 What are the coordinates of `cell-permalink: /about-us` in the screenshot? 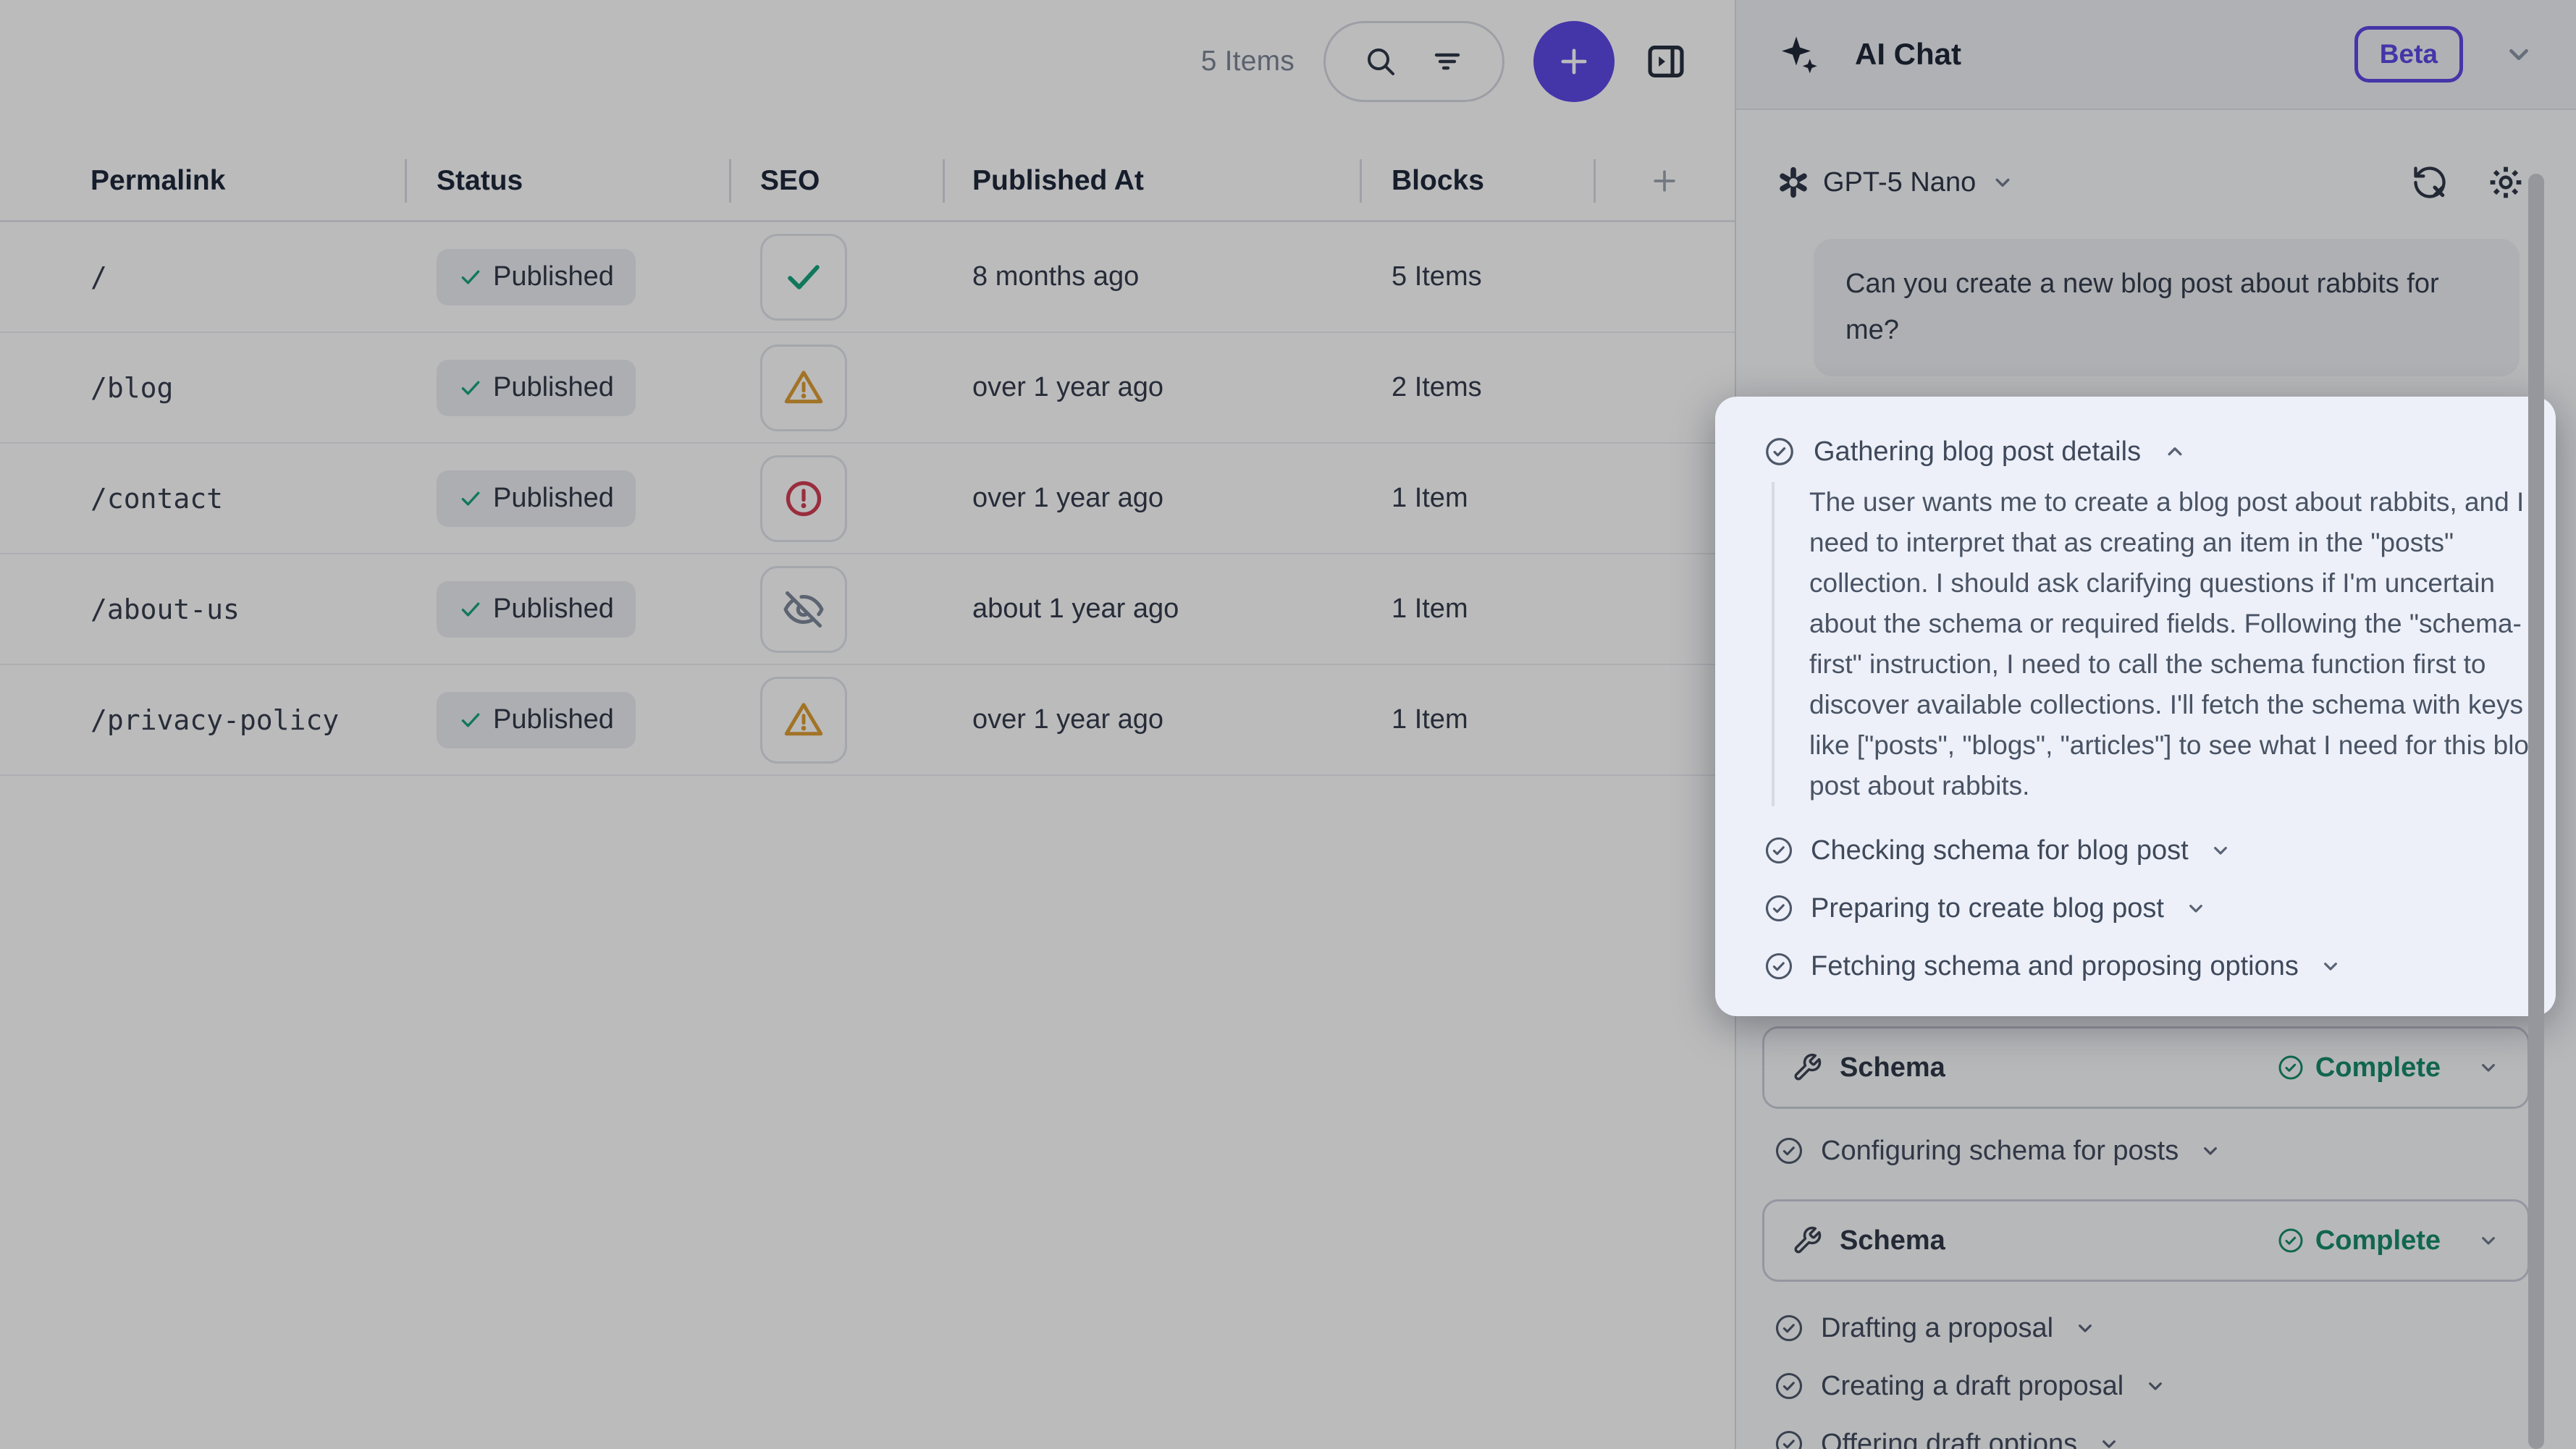 It's located at (165, 609).